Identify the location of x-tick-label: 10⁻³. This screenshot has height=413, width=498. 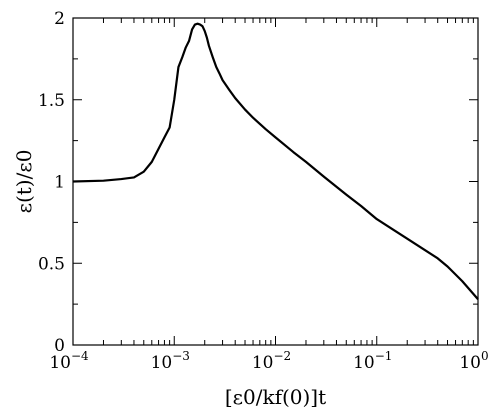
(170, 361).